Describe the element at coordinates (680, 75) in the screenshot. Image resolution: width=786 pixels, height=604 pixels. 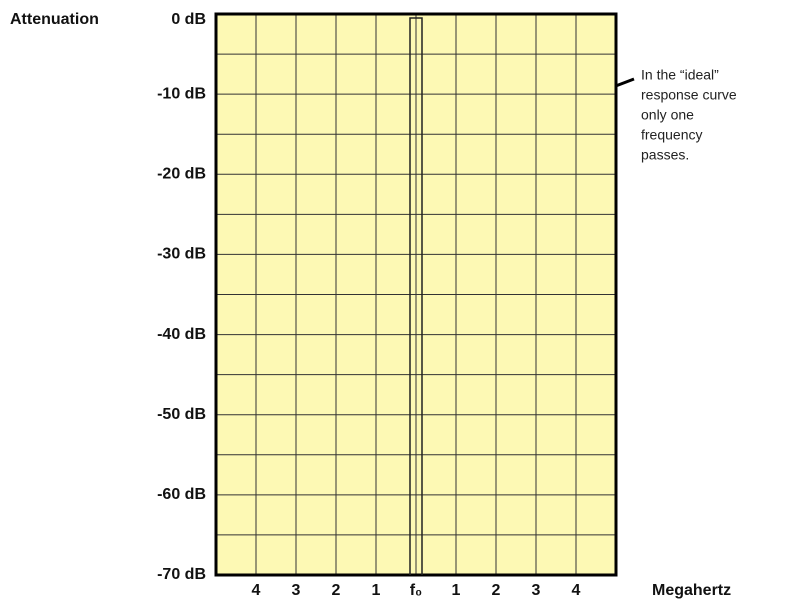
I see `annotation-text: In the “ideal”` at that location.